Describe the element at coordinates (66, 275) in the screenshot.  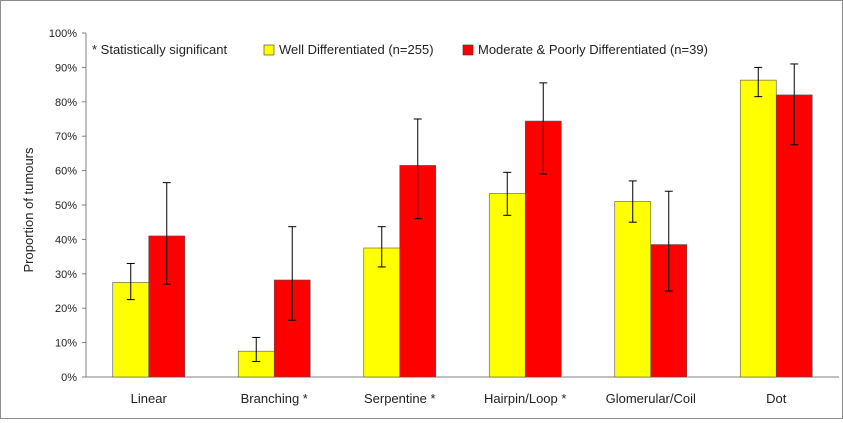
I see `y-tick-label: 30%` at that location.